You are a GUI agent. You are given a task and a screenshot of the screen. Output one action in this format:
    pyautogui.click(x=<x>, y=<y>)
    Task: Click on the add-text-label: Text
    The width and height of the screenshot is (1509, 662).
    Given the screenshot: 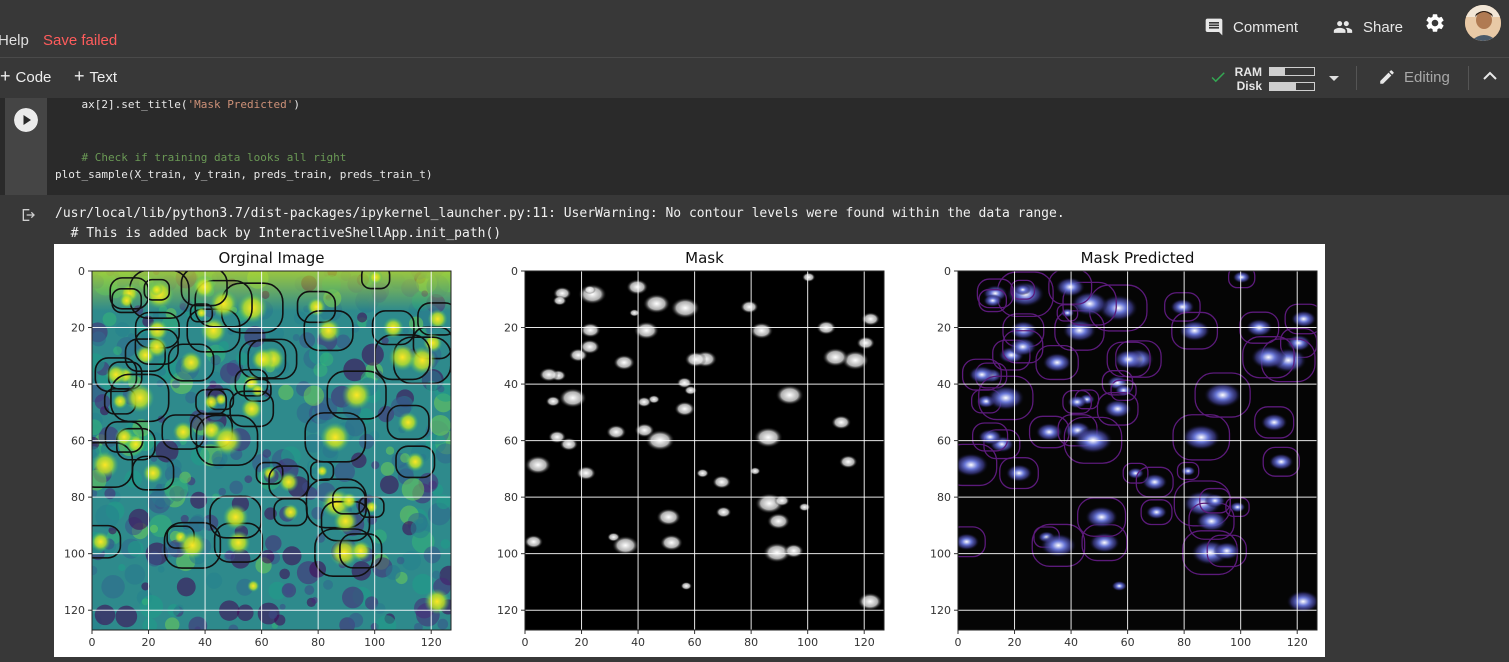 What is the action you would take?
    pyautogui.click(x=103, y=77)
    